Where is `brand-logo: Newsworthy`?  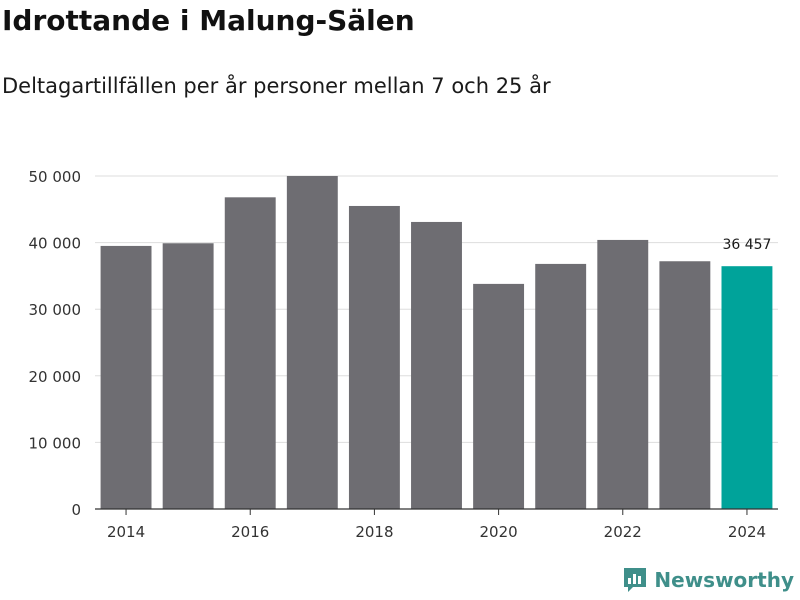 brand-logo: Newsworthy is located at coordinates (708, 580).